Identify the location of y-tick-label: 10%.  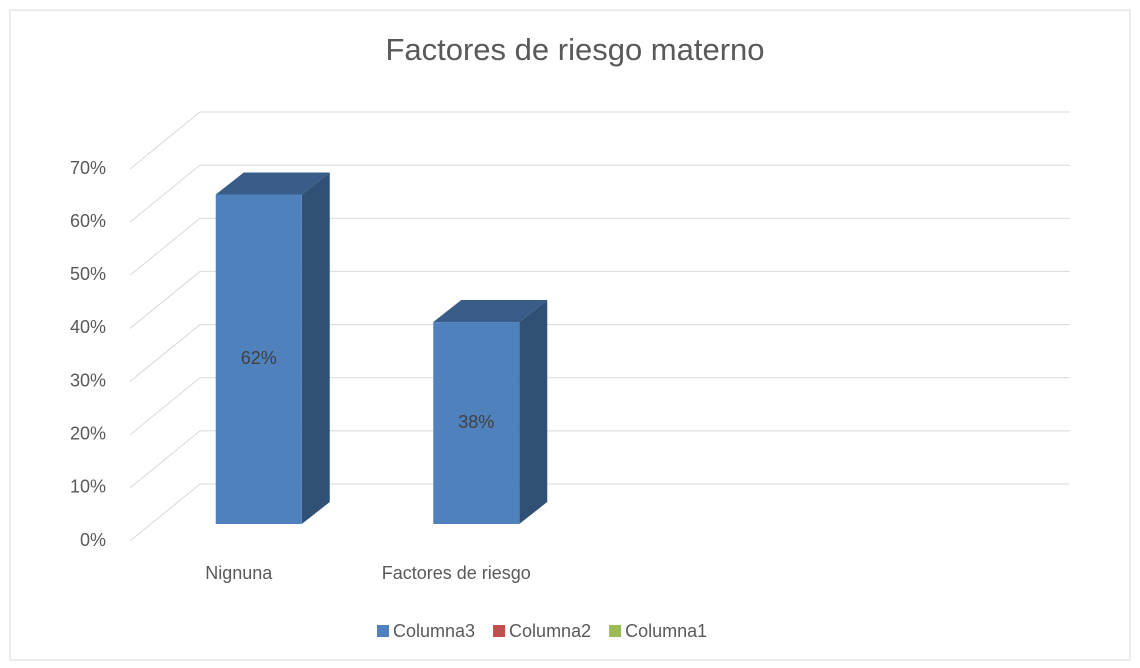
(88, 487).